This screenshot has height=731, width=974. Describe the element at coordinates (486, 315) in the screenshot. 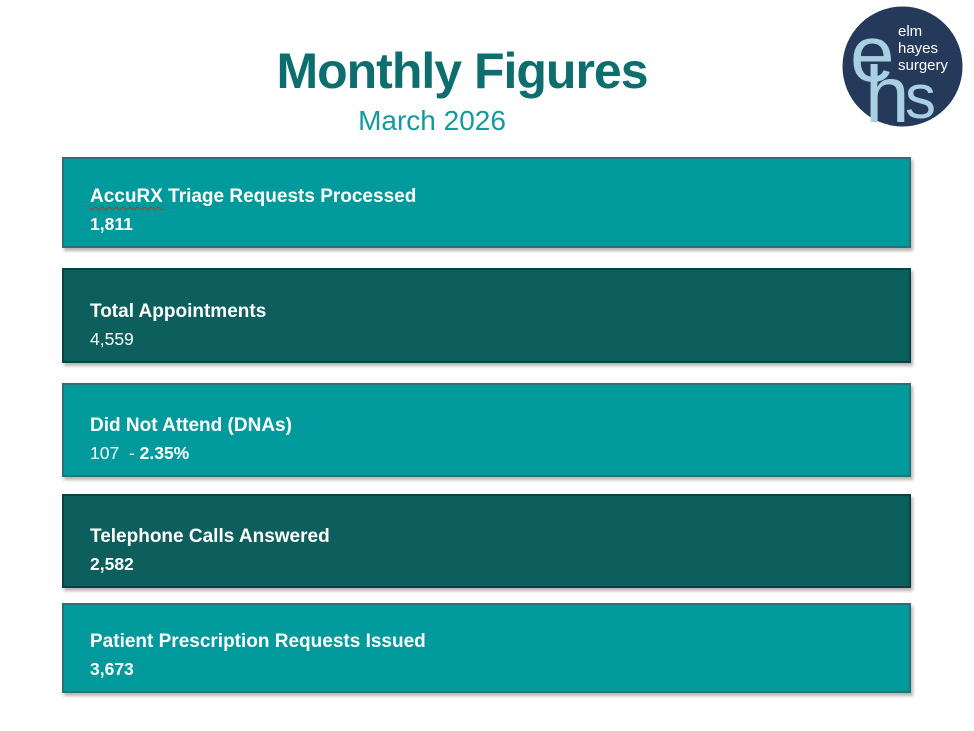

I see `stat-banner-total-appointments: Total Appointments 4,559` at that location.